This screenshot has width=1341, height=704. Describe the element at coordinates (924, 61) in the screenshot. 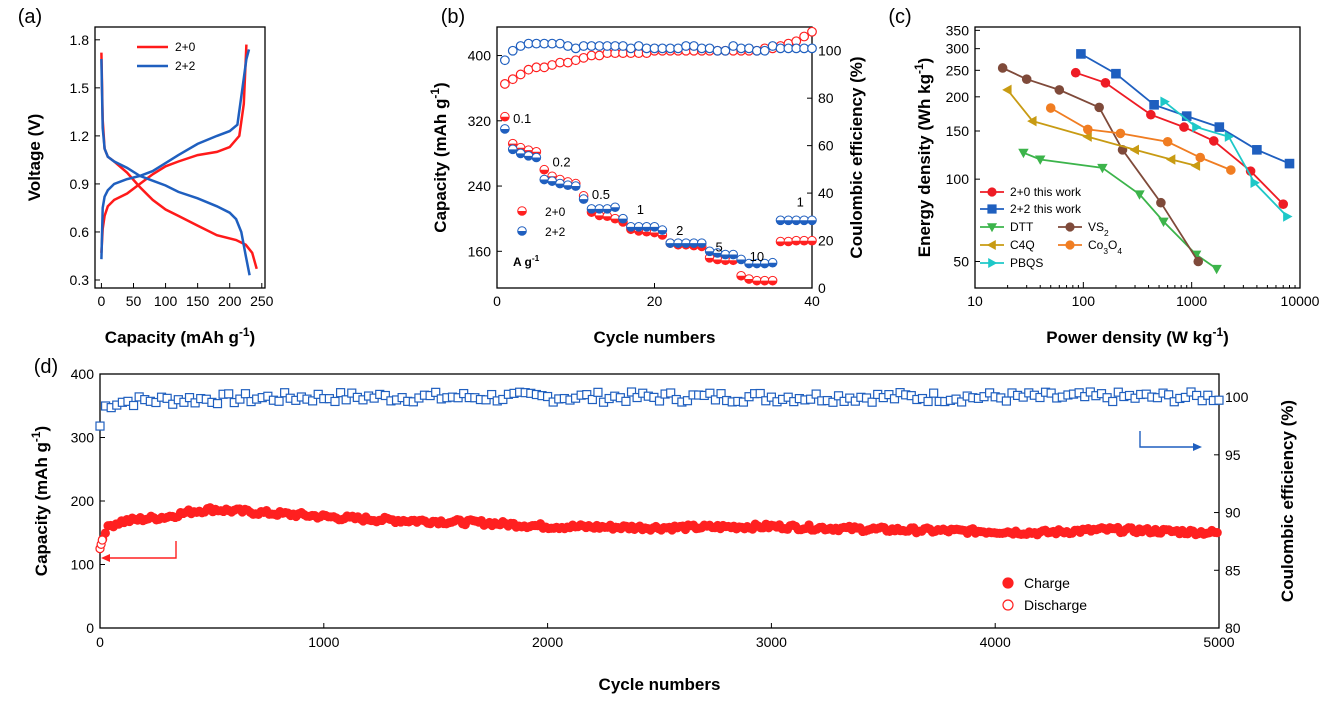

I see `text-span: )` at that location.